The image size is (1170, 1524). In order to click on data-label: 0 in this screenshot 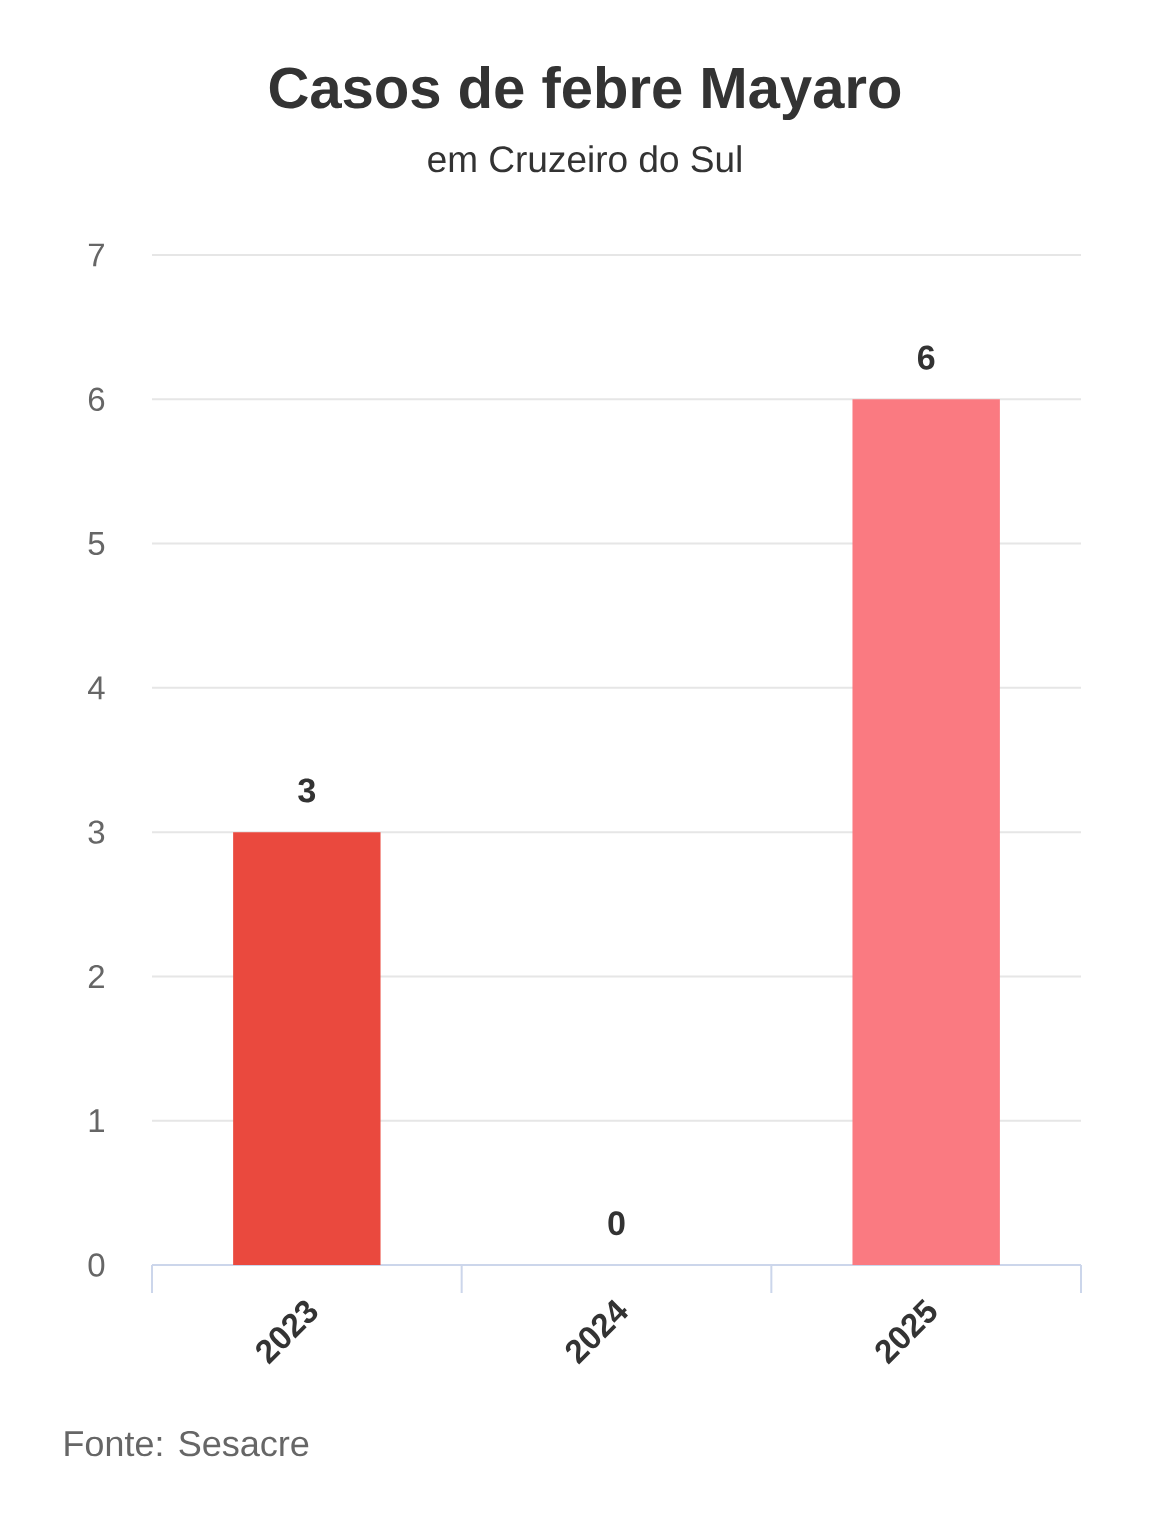, I will do `click(616, 1223)`.